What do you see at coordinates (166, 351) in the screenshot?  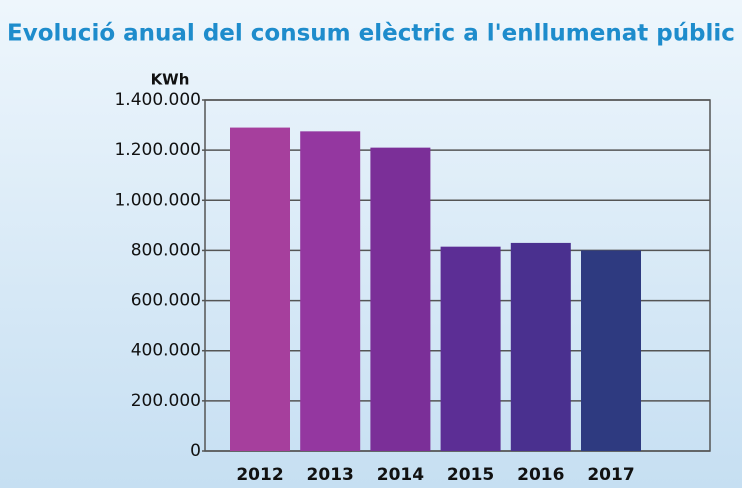 I see `y-tick-label: 400.000` at bounding box center [166, 351].